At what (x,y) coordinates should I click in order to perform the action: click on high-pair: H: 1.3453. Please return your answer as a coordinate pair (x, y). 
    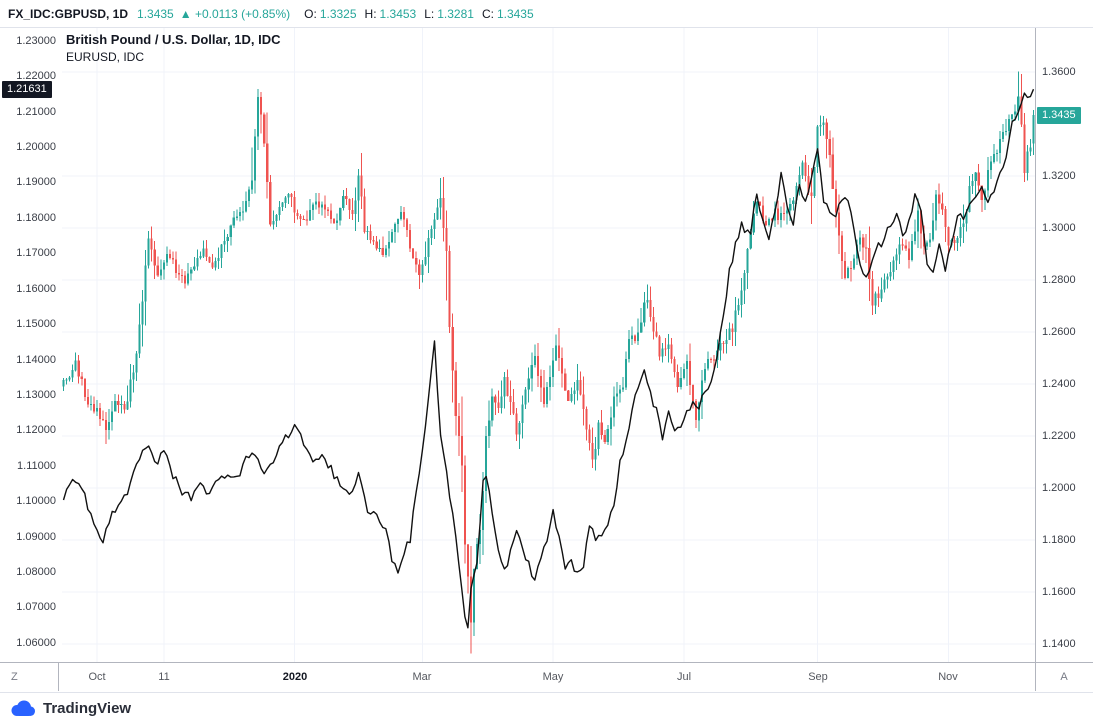
    Looking at the image, I should click on (387, 14).